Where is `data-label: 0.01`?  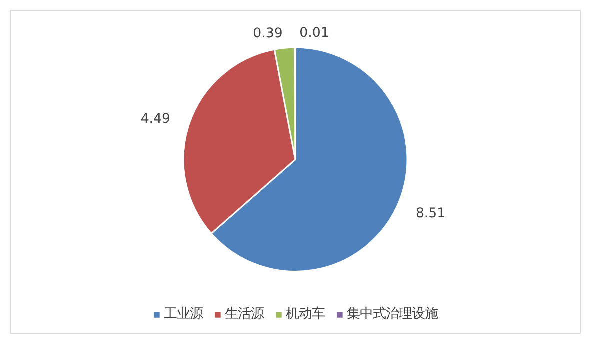
data-label: 0.01 is located at coordinates (315, 33).